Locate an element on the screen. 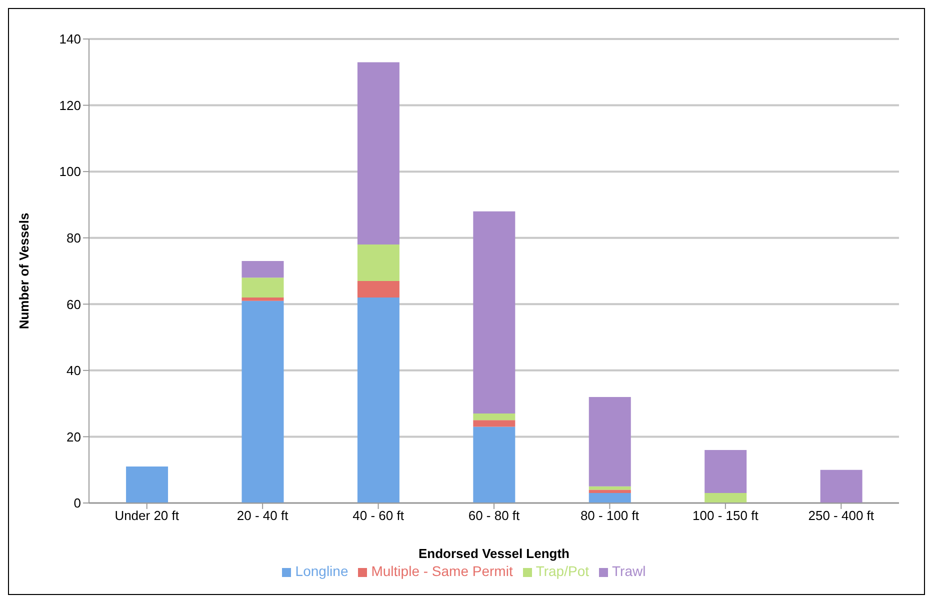 This screenshot has height=605, width=933. y-tick-label: 60 is located at coordinates (73, 304).